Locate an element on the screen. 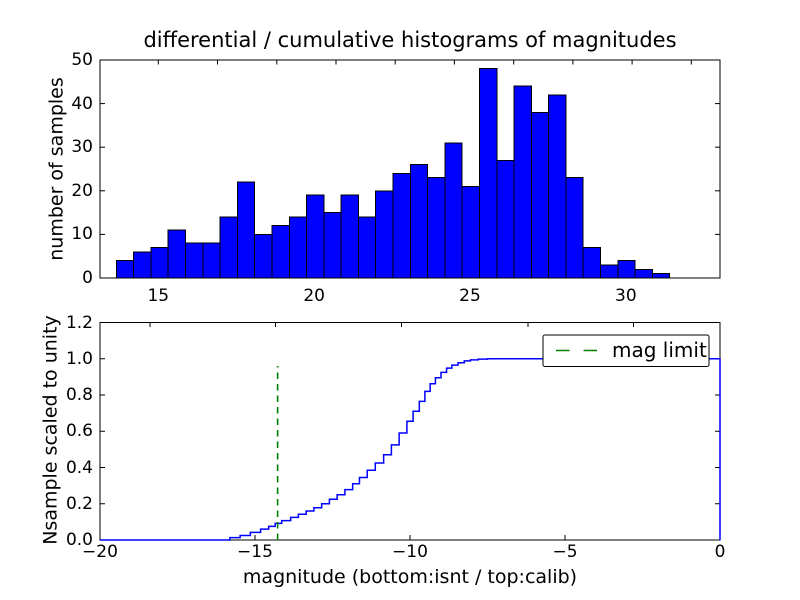 The height and width of the screenshot is (600, 800). bottom-ytick-label: 0.6 is located at coordinates (79, 431).